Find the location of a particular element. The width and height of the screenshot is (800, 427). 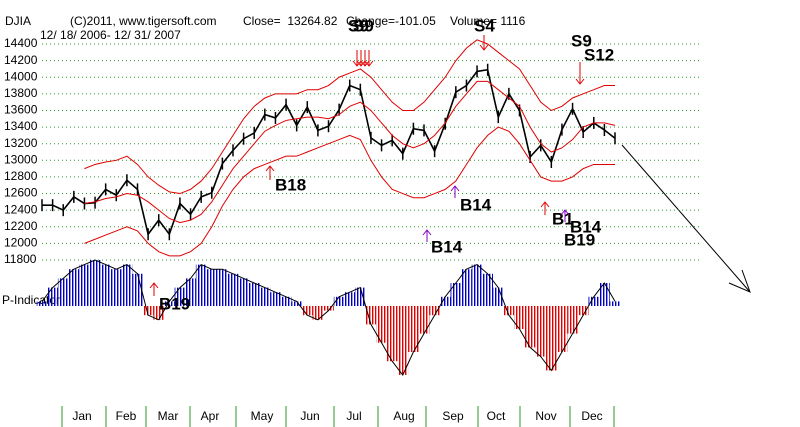

x-tick-label: Oct is located at coordinates (496, 416).